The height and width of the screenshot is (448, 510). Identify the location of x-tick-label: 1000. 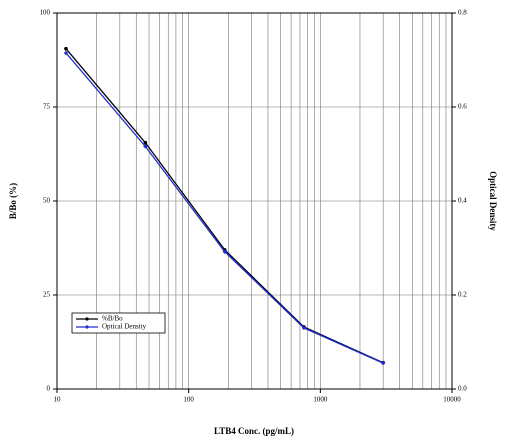
(320, 400).